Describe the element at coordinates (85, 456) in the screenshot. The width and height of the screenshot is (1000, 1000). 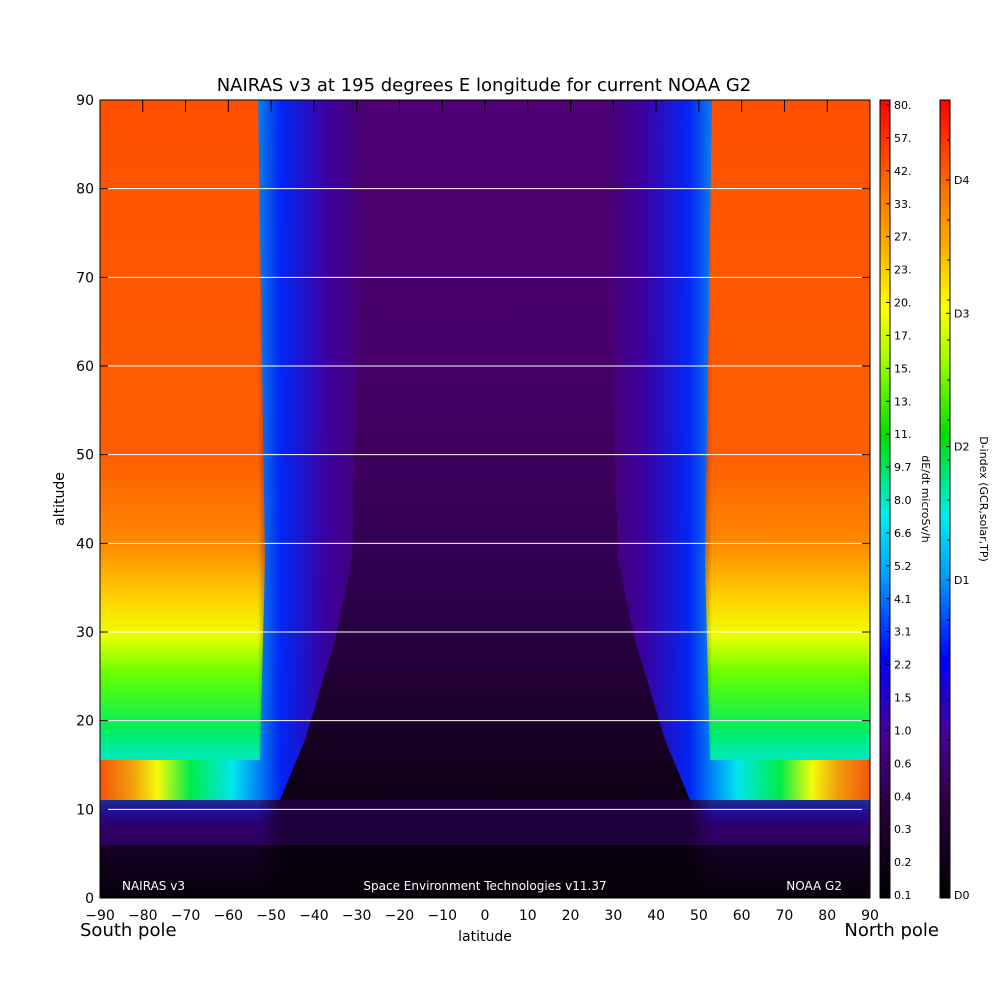
I see `y-tick-label: 50` at that location.